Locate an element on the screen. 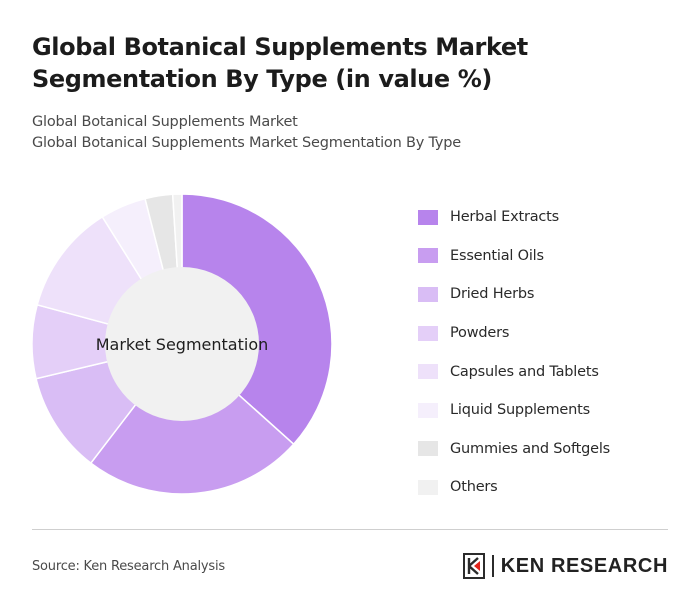 This screenshot has height=615, width=700. legend-label: Herbal Extracts is located at coordinates (504, 217).